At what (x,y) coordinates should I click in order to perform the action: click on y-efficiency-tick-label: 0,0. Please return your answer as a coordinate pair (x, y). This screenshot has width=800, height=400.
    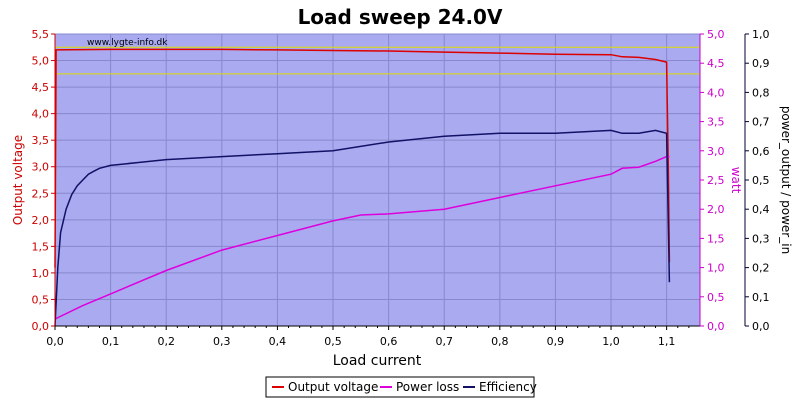
    Looking at the image, I should click on (761, 326).